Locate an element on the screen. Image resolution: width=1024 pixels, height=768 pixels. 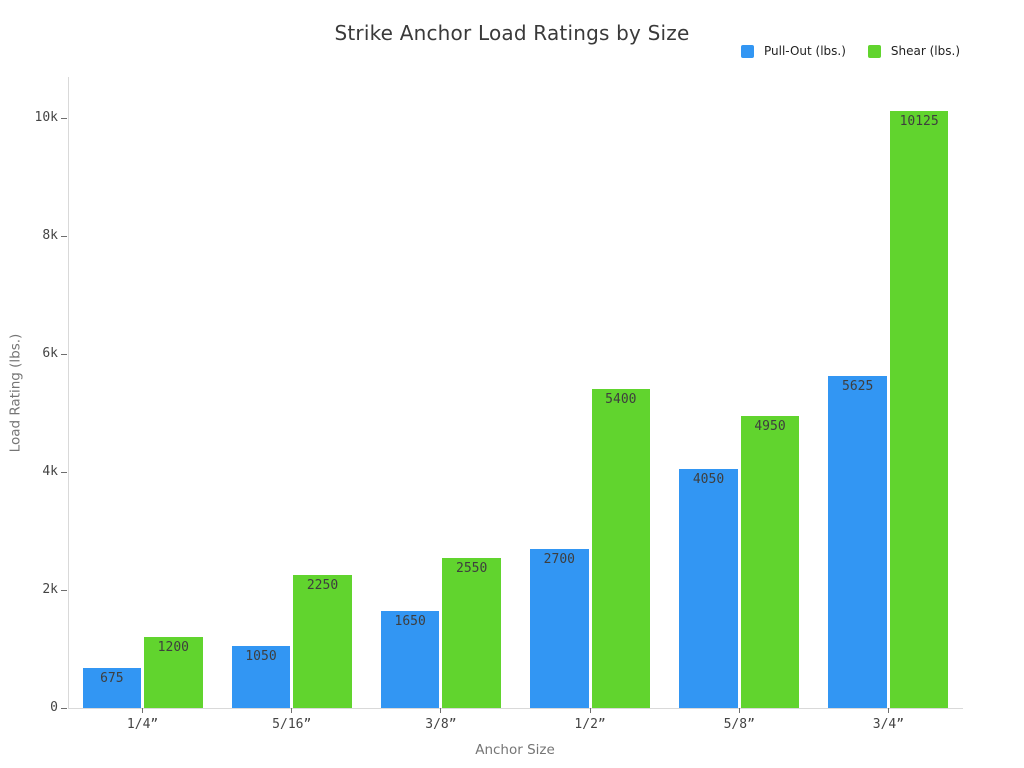
x-tick-label: 3/8” is located at coordinates (441, 724).